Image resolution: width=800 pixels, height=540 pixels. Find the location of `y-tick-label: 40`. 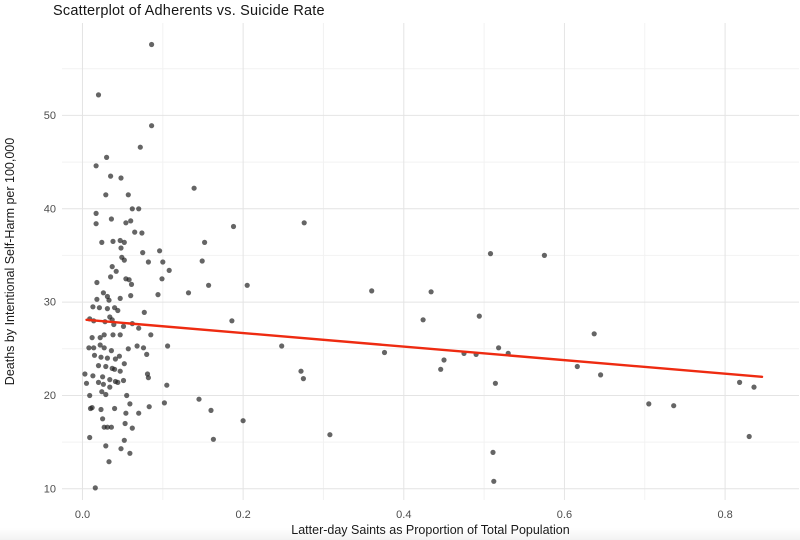

y-tick-label: 40 is located at coordinates (50, 209).